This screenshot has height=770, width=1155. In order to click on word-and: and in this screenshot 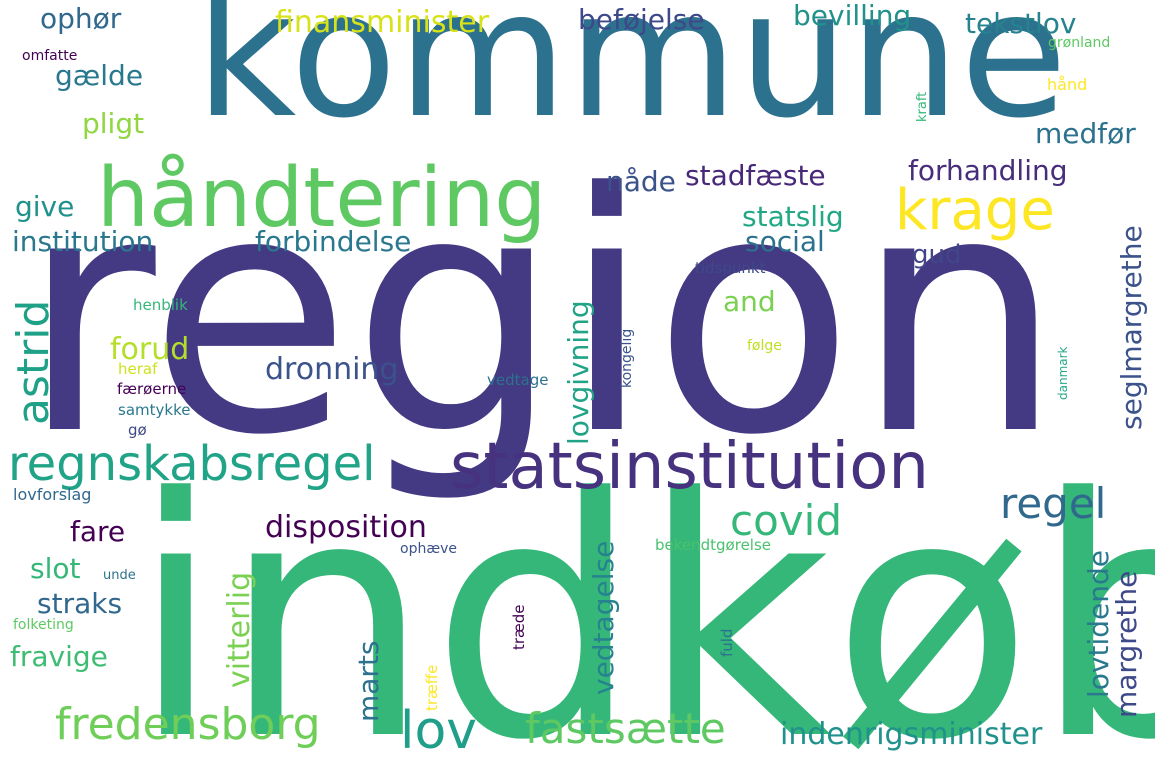, I will do `click(749, 301)`.